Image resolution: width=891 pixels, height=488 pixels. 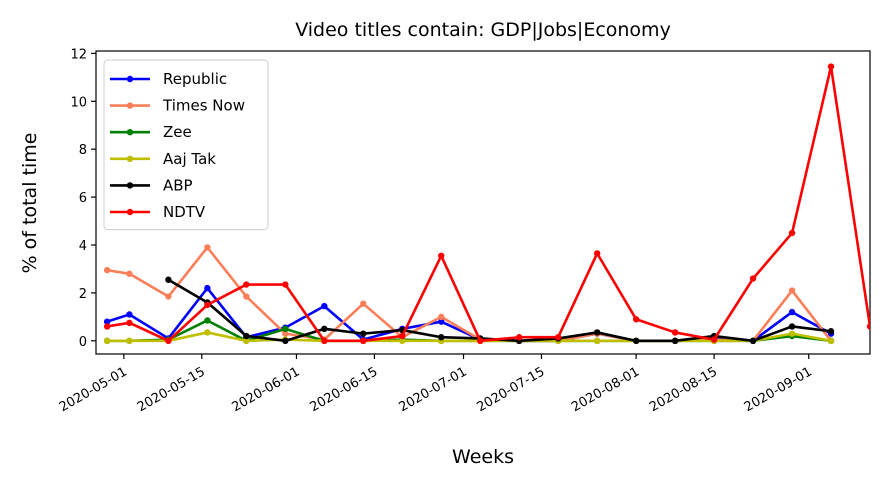 What do you see at coordinates (469, 337) in the screenshot?
I see `series-line-aaj-tak` at bounding box center [469, 337].